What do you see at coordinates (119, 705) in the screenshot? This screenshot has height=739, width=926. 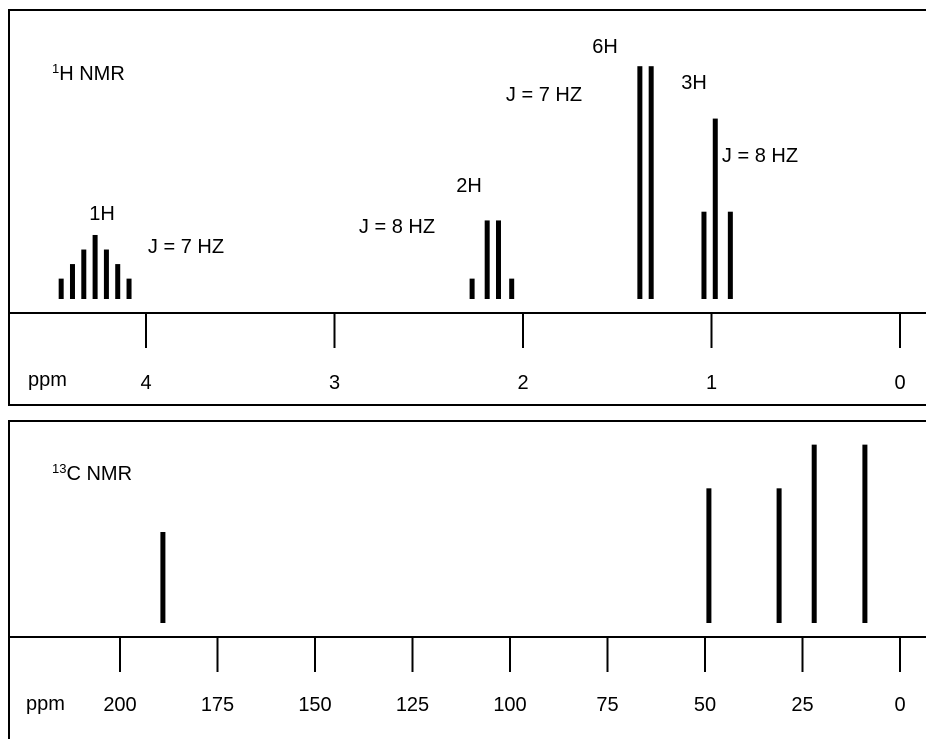 I see `c-tick-label: 200` at bounding box center [119, 705].